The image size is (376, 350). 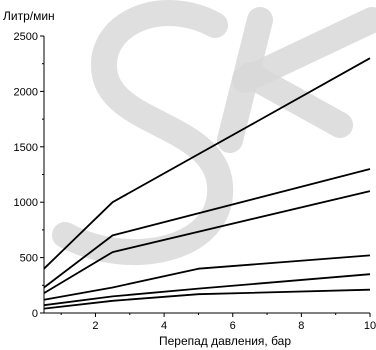 What do you see at coordinates (26, 37) in the screenshot?
I see `y-tick-label: 2500` at bounding box center [26, 37].